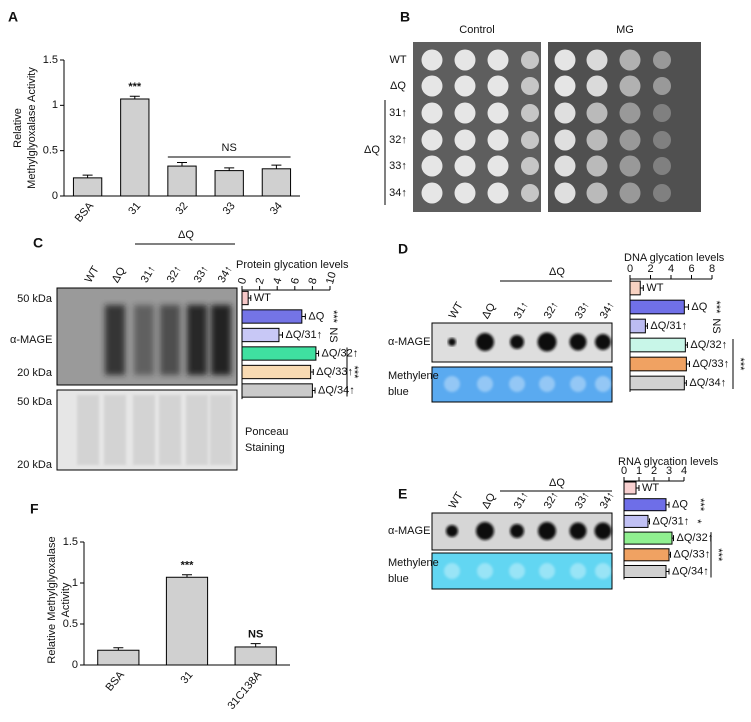 This screenshot has height=722, width=751. What do you see at coordinates (625, 30) in the screenshot?
I see `column-header: MG` at bounding box center [625, 30].